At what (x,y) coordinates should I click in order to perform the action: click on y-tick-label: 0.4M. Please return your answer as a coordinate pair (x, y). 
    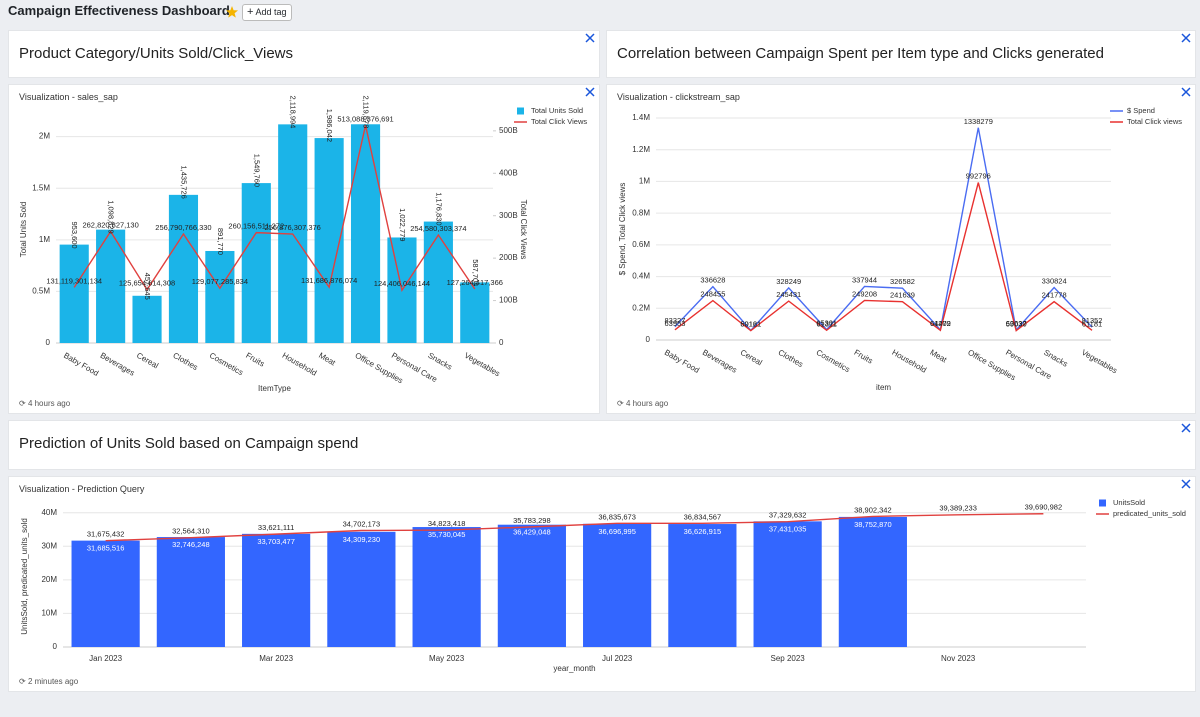
    Looking at the image, I should click on (641, 276).